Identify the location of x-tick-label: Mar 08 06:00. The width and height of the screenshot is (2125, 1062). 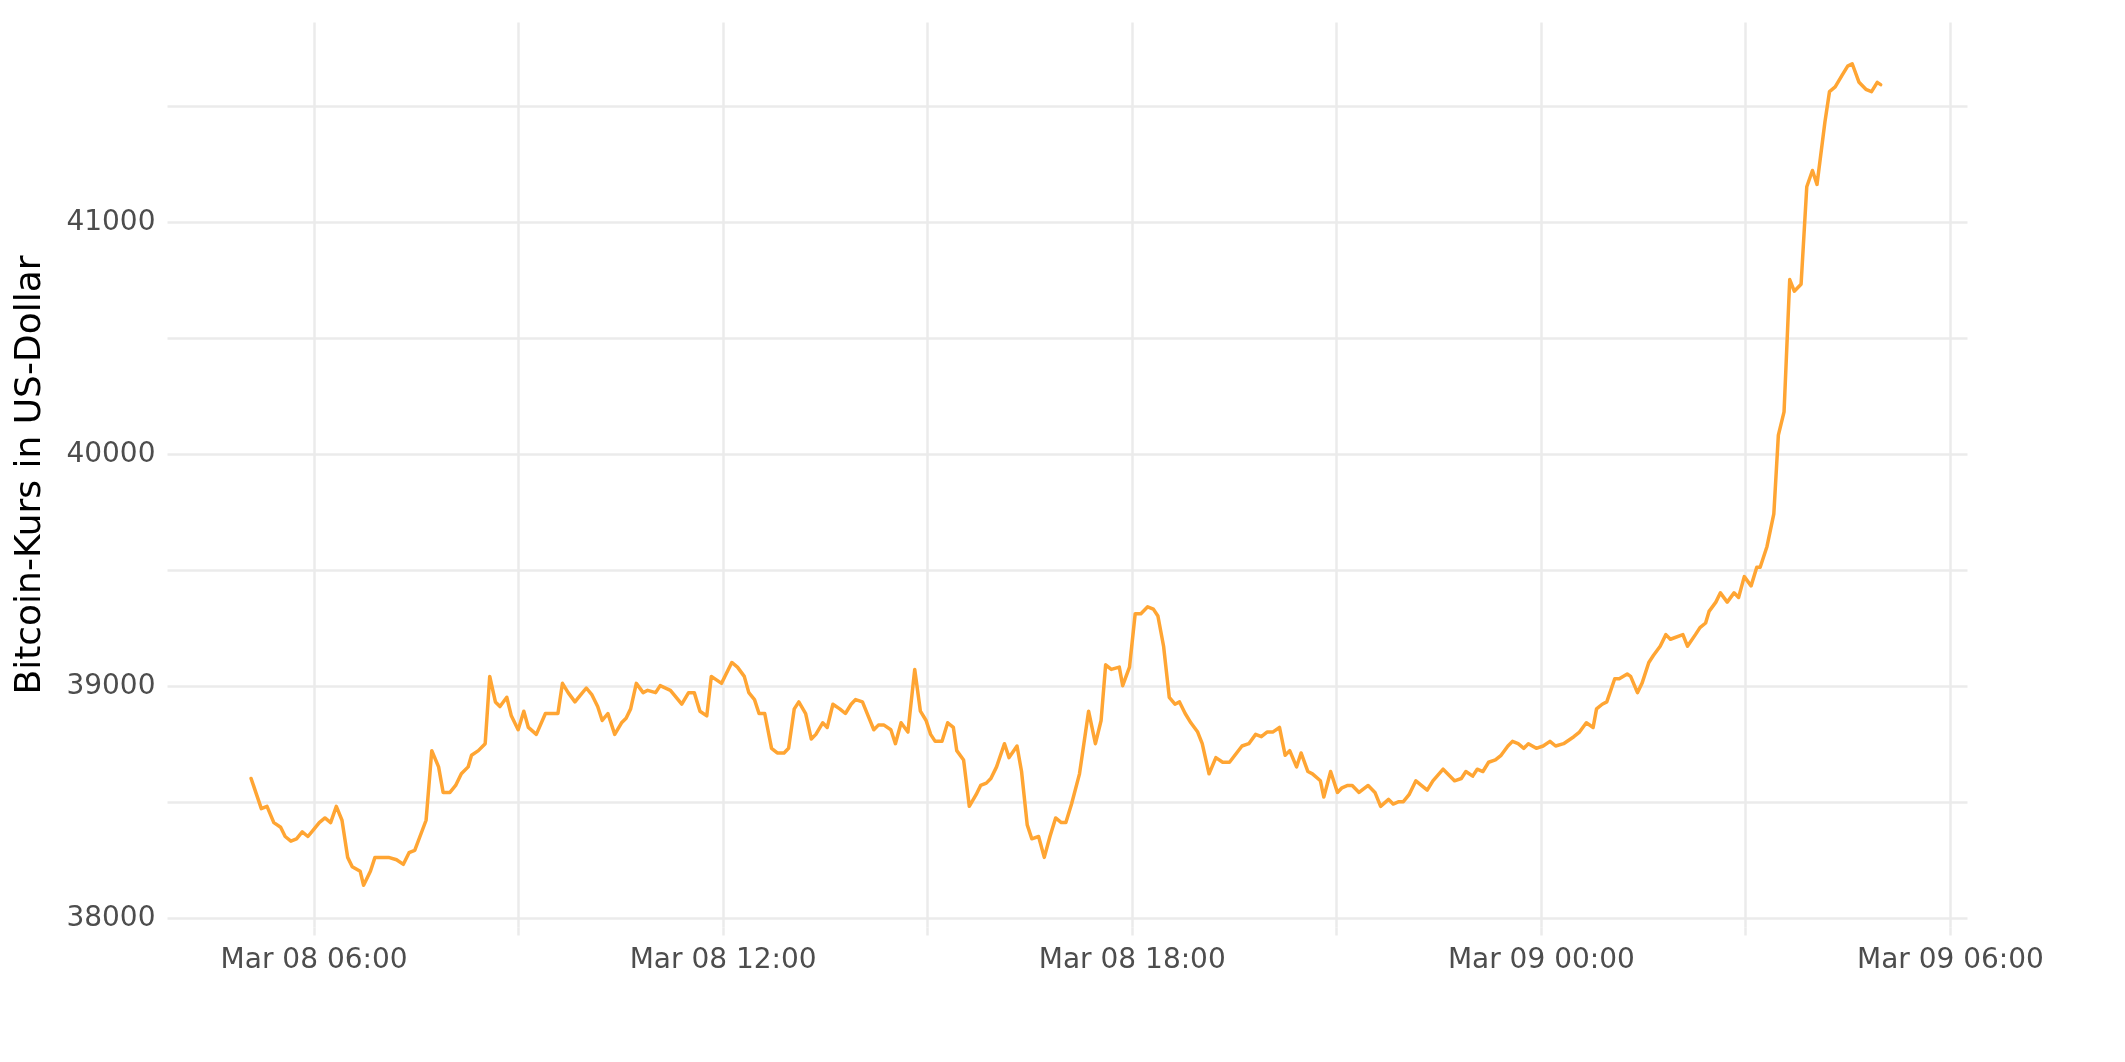
(314, 958).